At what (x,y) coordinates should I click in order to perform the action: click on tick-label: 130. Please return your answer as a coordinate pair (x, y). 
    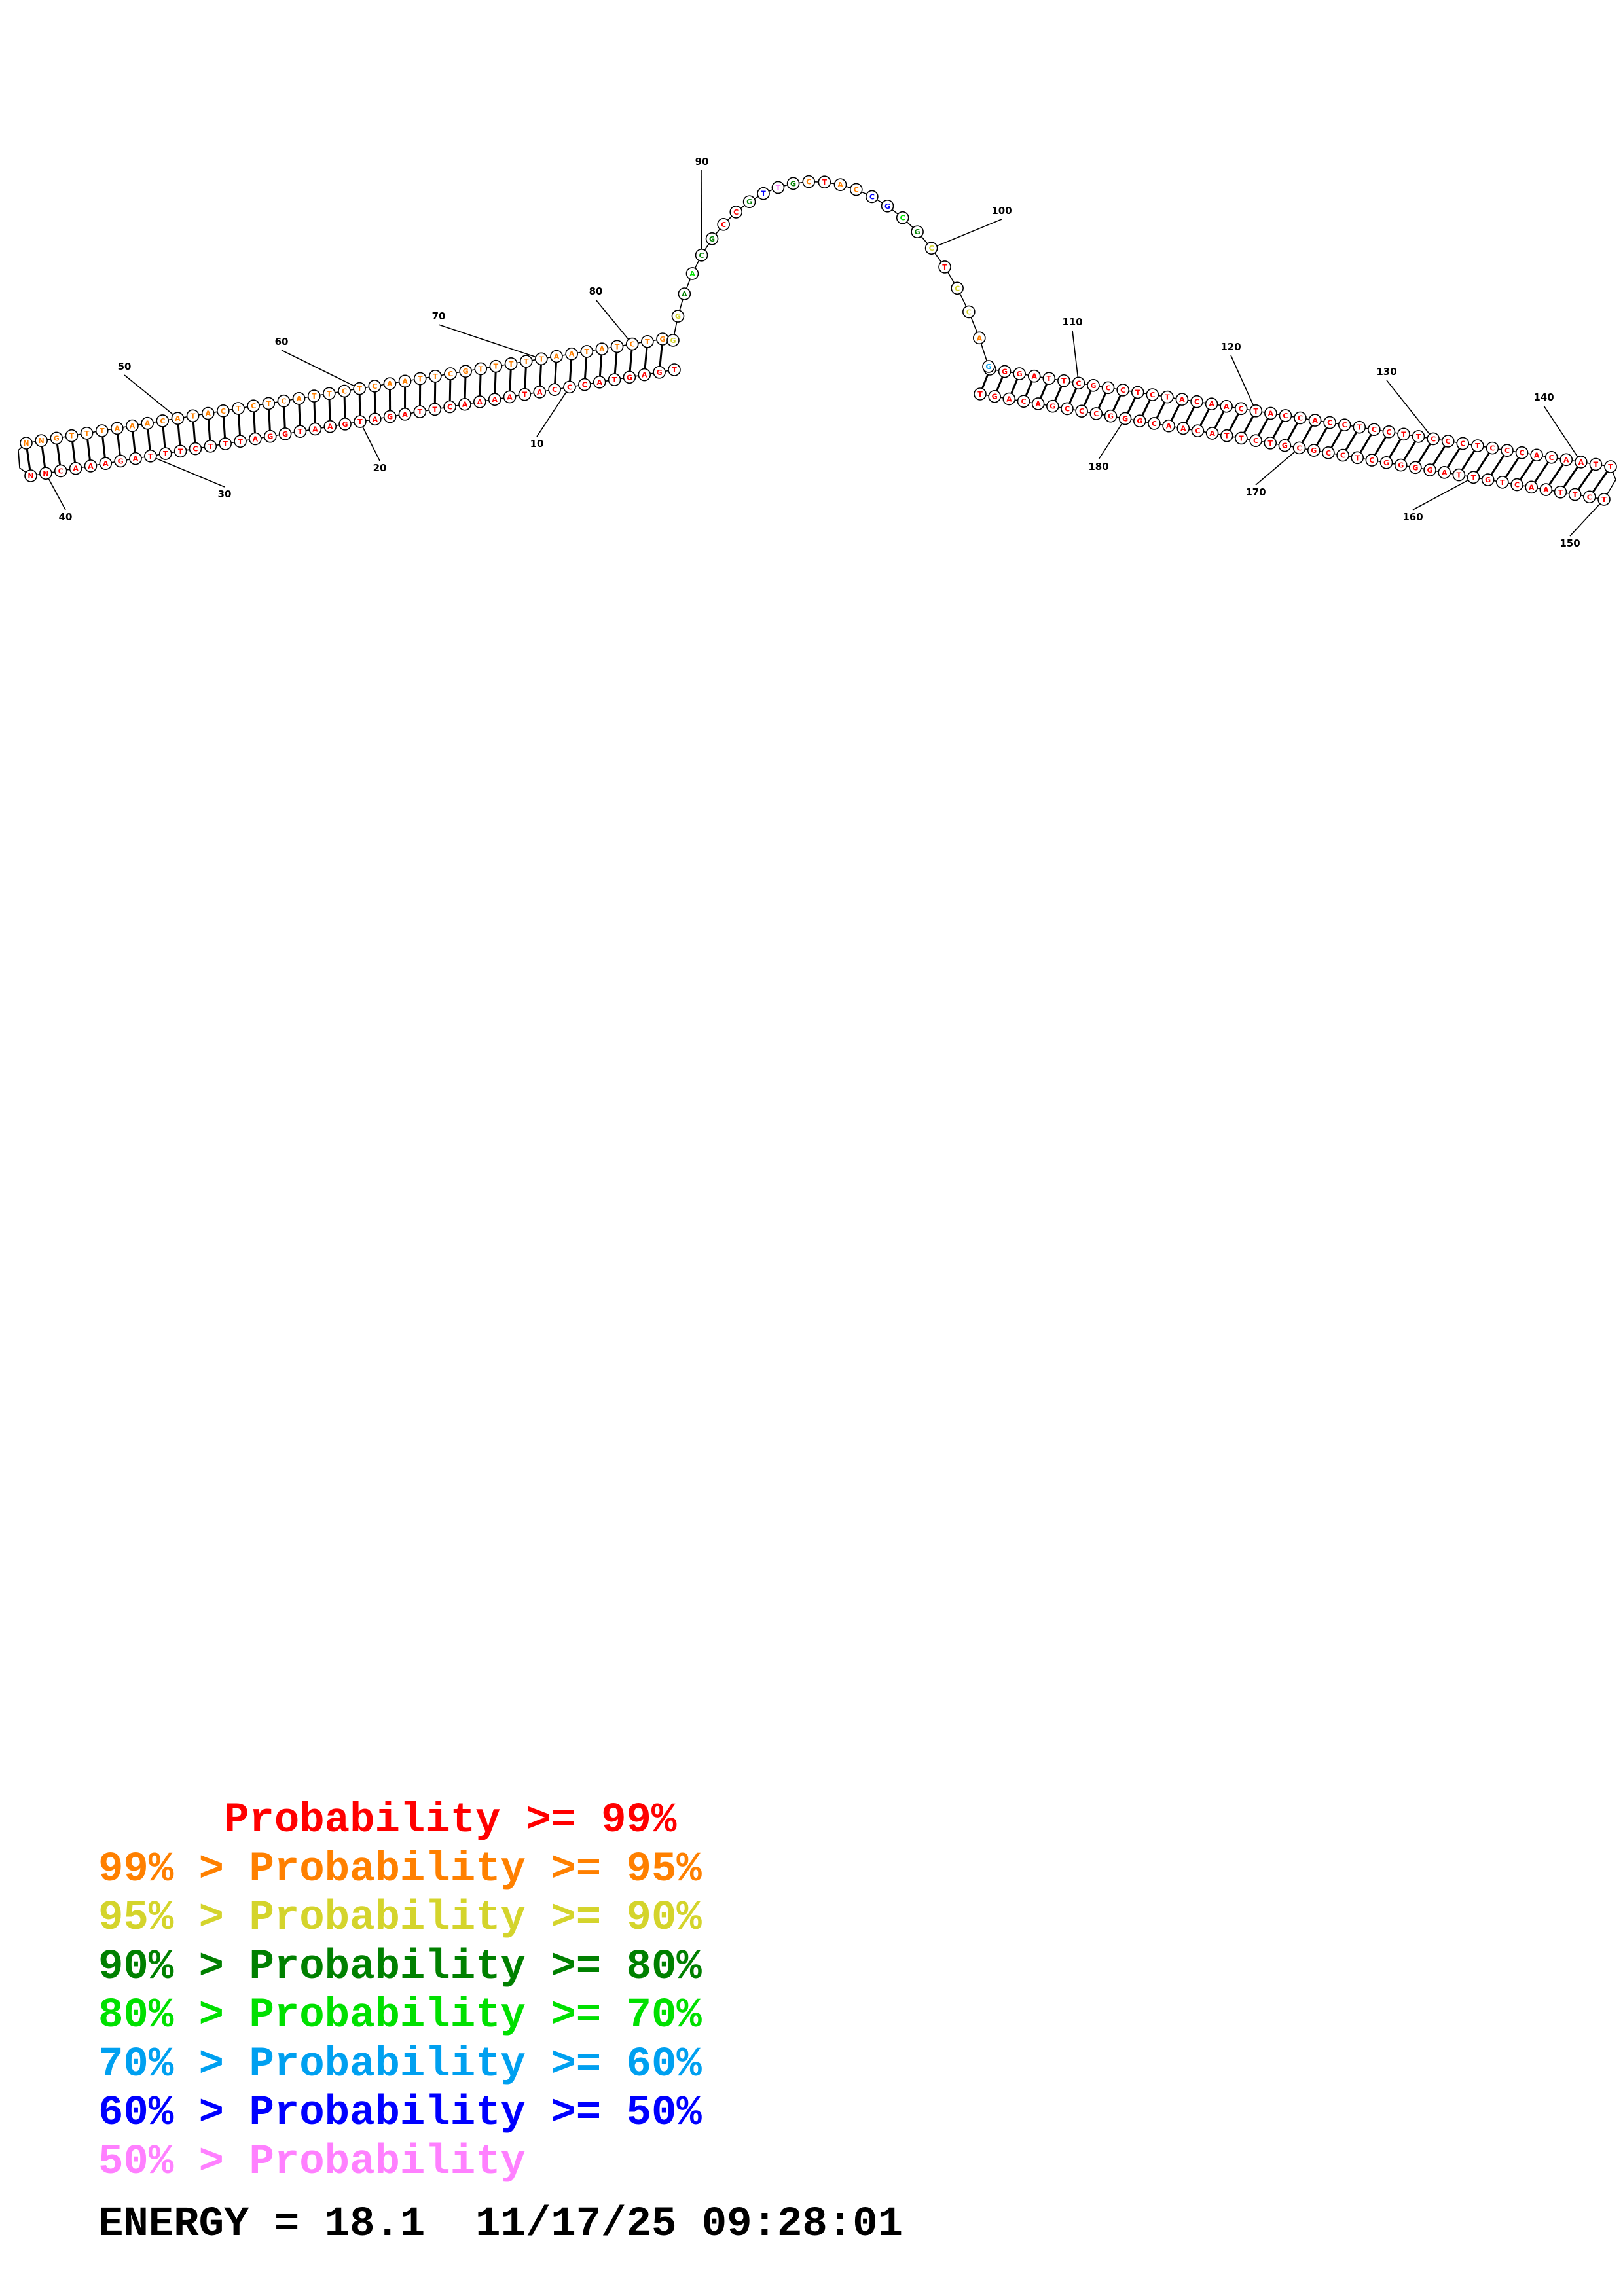
    Looking at the image, I should click on (1386, 372).